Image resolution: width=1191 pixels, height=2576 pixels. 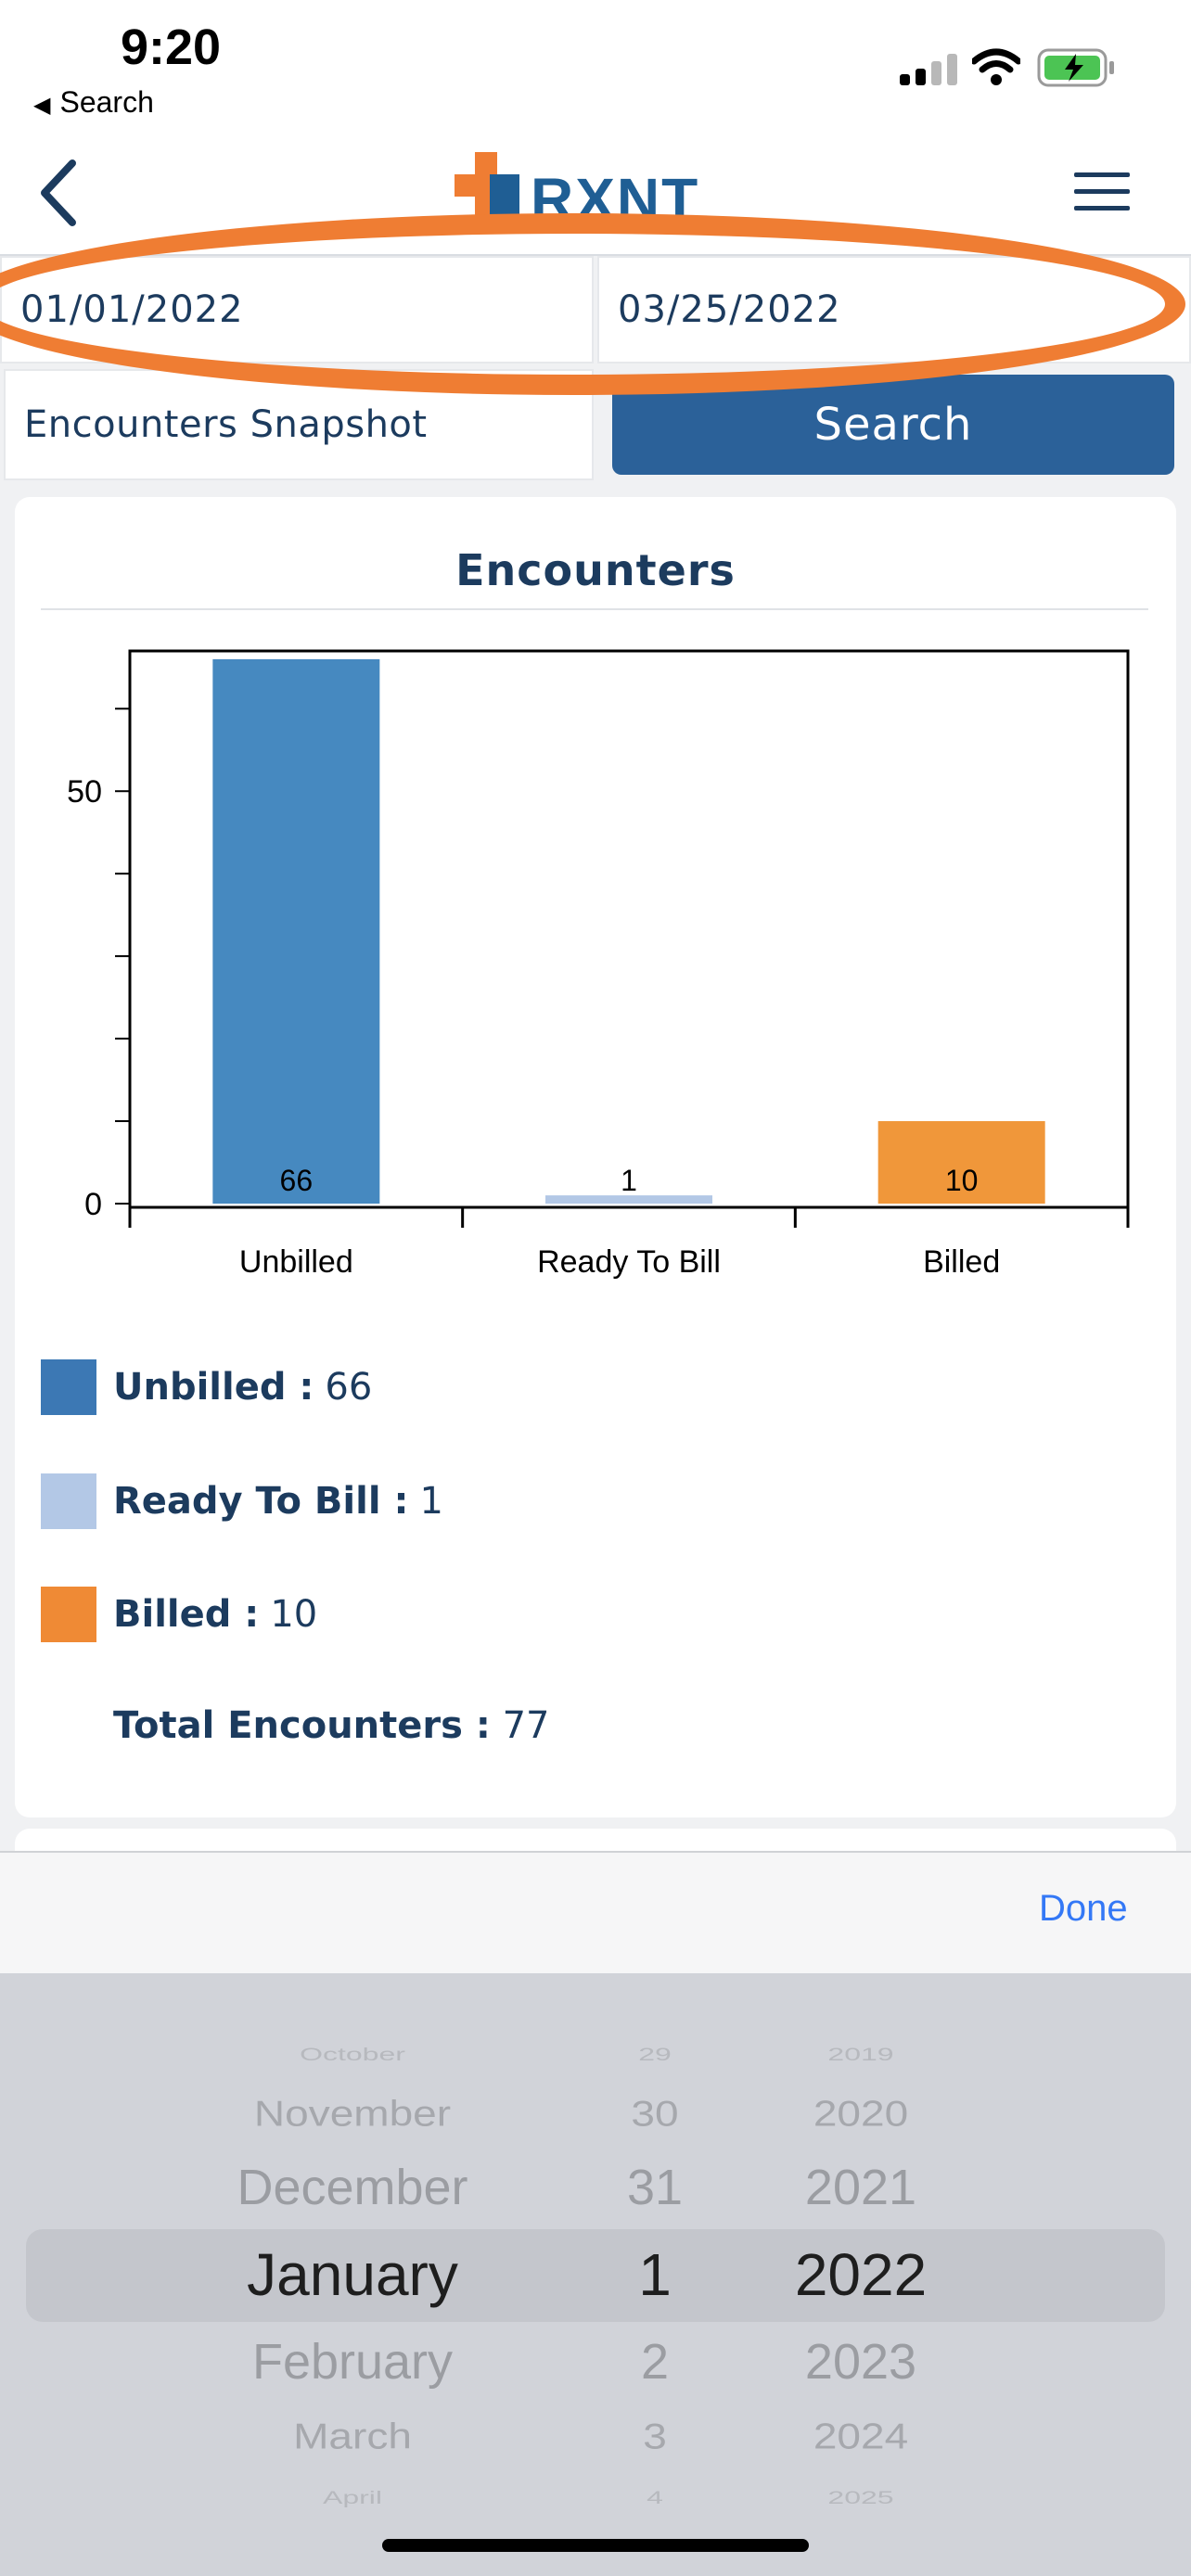 What do you see at coordinates (861, 2114) in the screenshot?
I see `picker-year-option: 2020` at bounding box center [861, 2114].